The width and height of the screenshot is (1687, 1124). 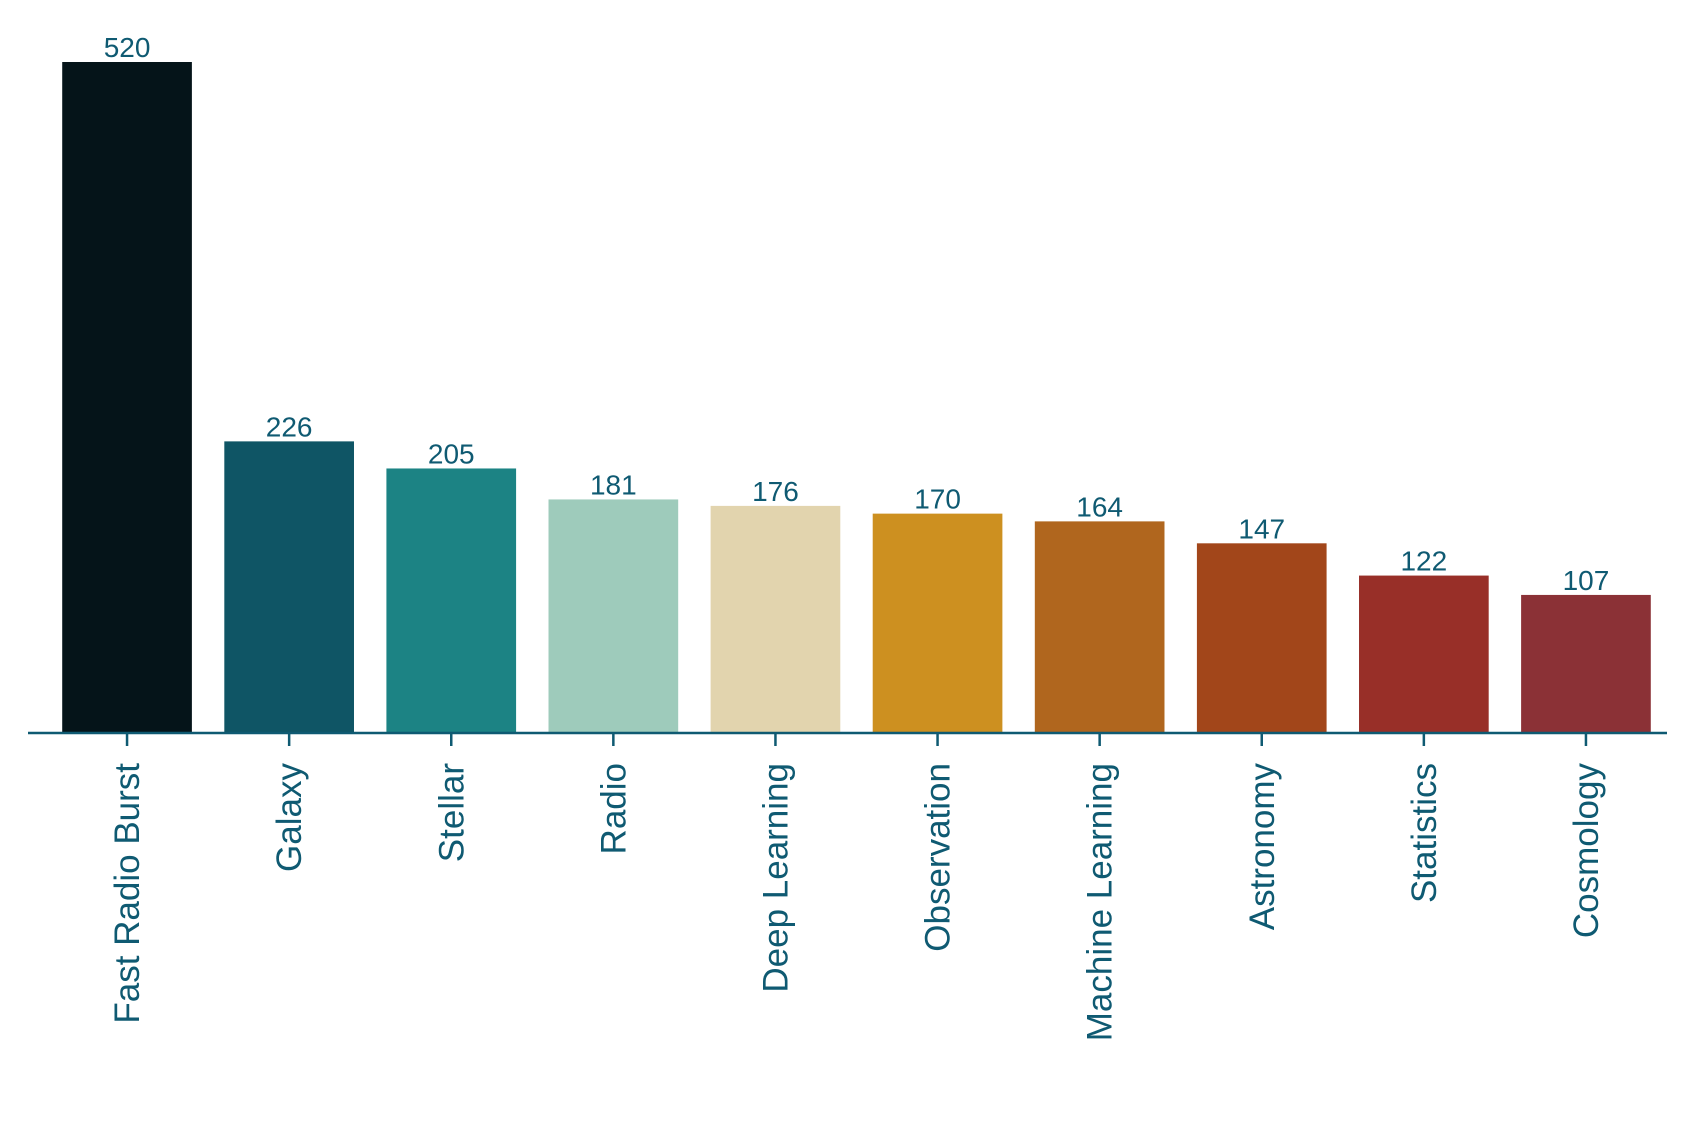 I want to click on bar-value-label: 205, so click(x=451, y=453).